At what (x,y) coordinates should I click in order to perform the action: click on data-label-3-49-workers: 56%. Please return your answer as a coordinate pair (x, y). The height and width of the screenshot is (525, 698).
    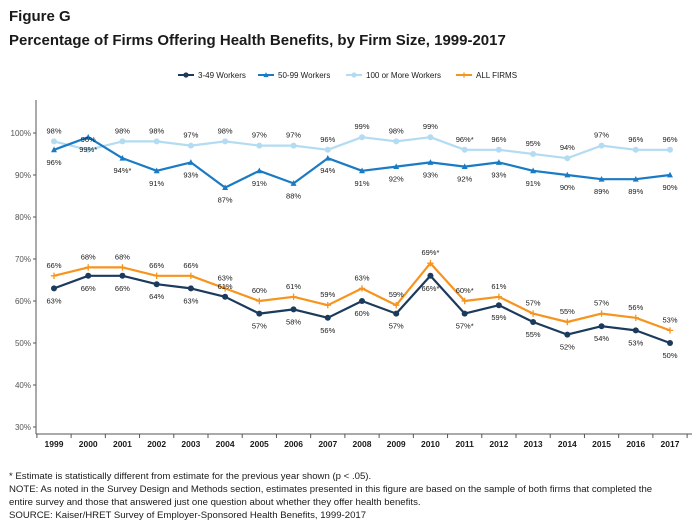
    Looking at the image, I should click on (327, 330).